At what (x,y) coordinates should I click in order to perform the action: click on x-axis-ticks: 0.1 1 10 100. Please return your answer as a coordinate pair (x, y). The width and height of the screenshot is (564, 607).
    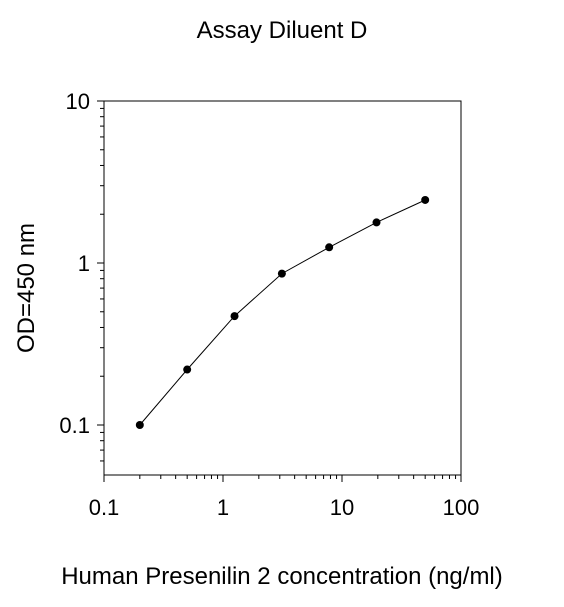
    Looking at the image, I should click on (284, 497).